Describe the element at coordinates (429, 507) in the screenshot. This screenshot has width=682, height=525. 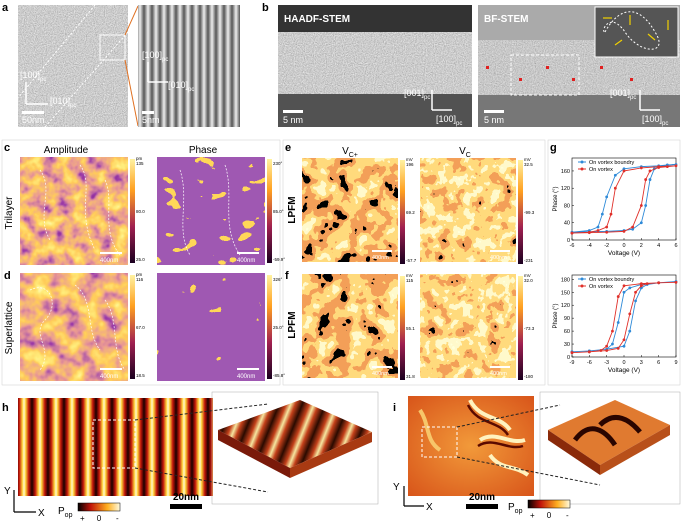
I see `axis-label: X` at that location.